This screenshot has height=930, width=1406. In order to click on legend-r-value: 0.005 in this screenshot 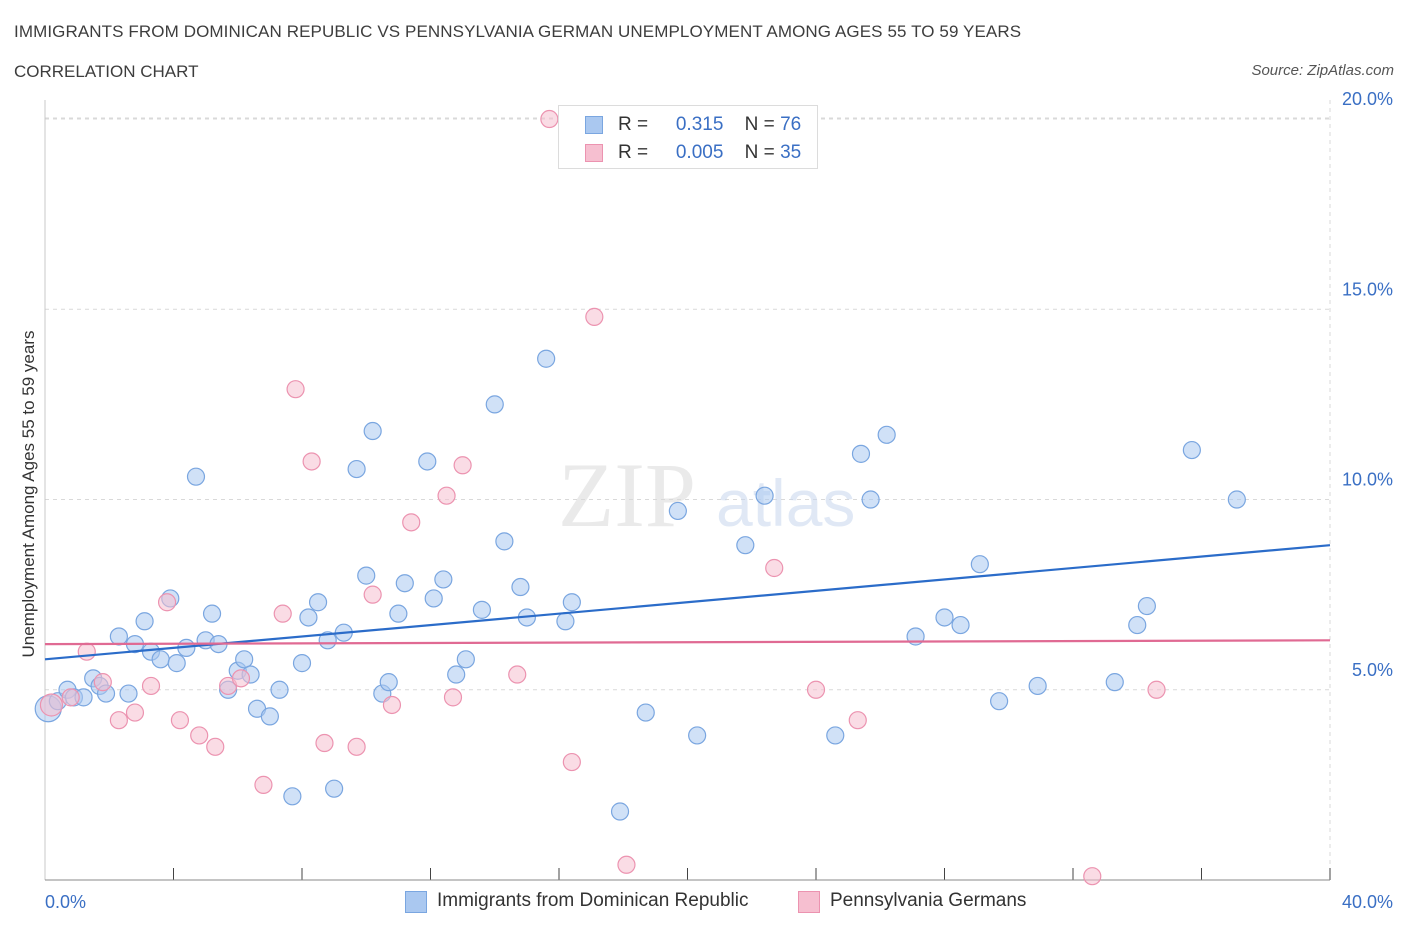, I will do `click(699, 152)`.